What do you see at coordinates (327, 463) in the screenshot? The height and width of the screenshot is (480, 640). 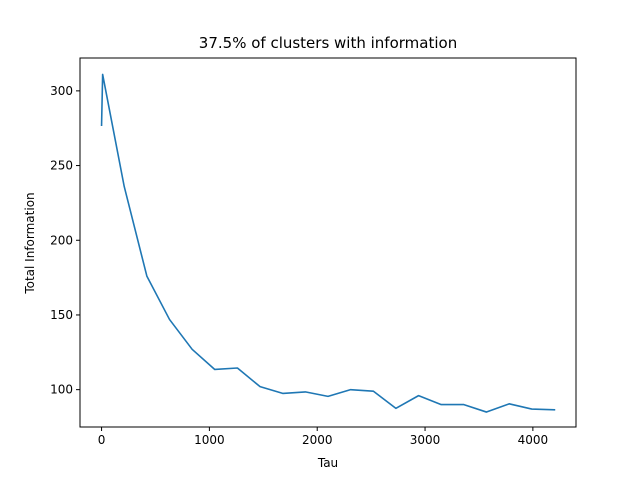 I see `x-axis-label: Tau` at bounding box center [327, 463].